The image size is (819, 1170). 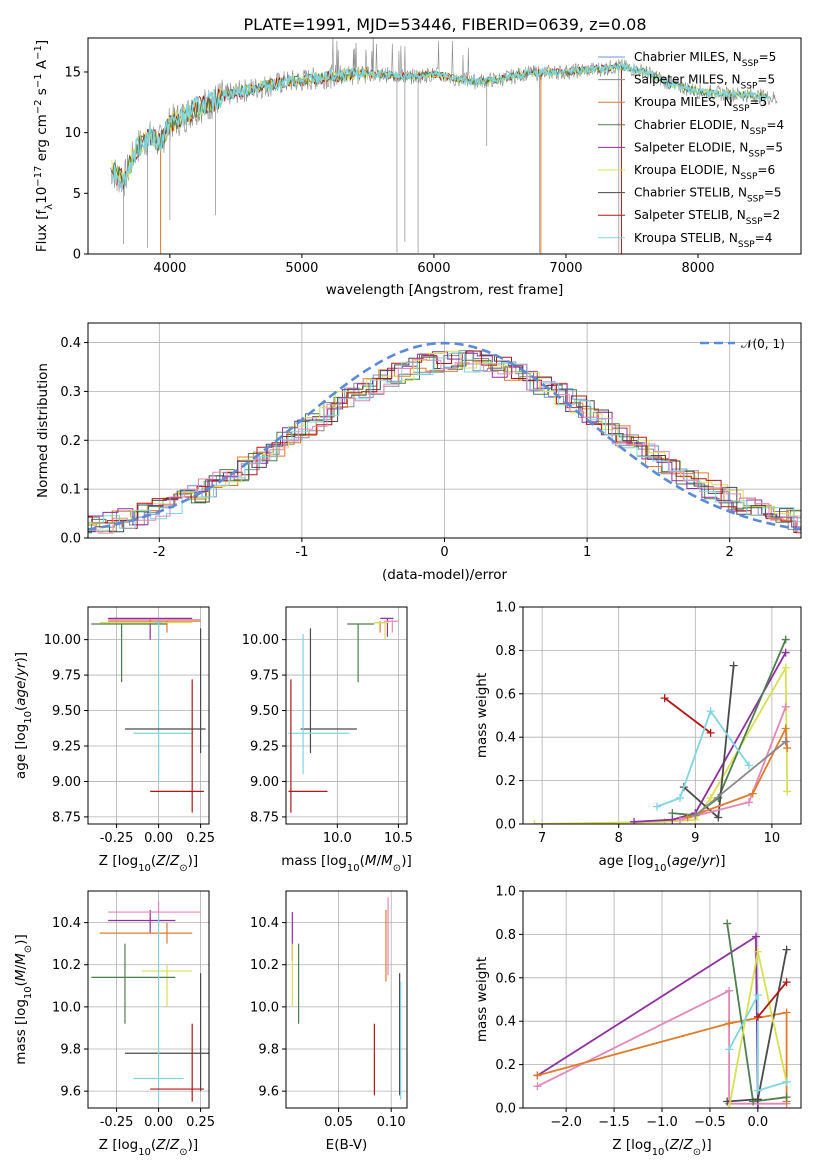 What do you see at coordinates (66, 923) in the screenshot?
I see `y-tick-label: 10.4` at bounding box center [66, 923].